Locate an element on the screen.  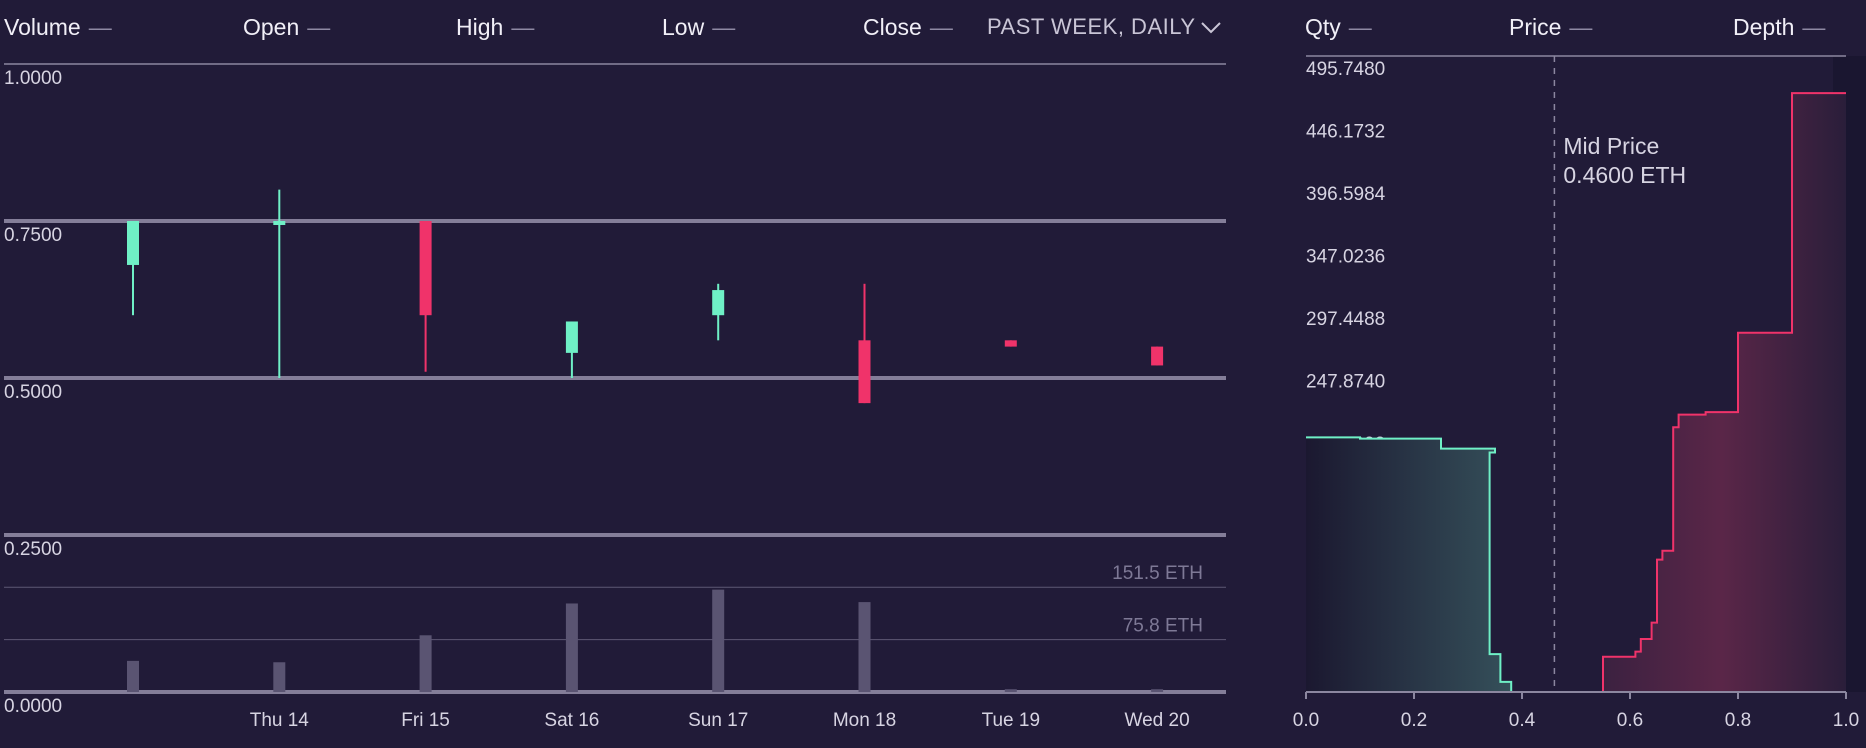
chevron-down-icon is located at coordinates (1210, 28).